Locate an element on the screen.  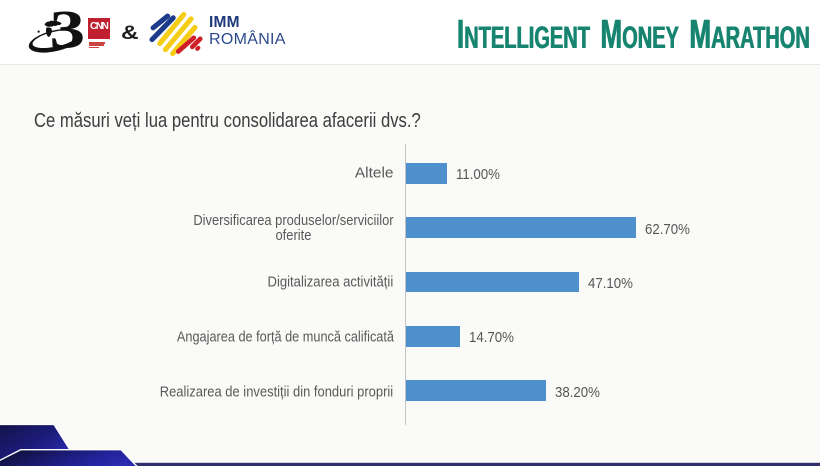
svg-text: 3 is located at coordinates (68, 32).